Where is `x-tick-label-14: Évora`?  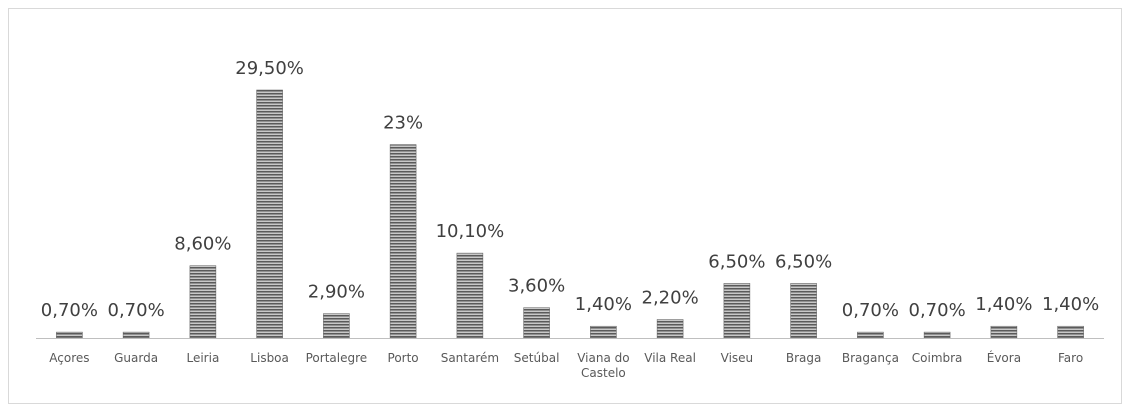
x-tick-label-14: Évora is located at coordinates (1004, 357).